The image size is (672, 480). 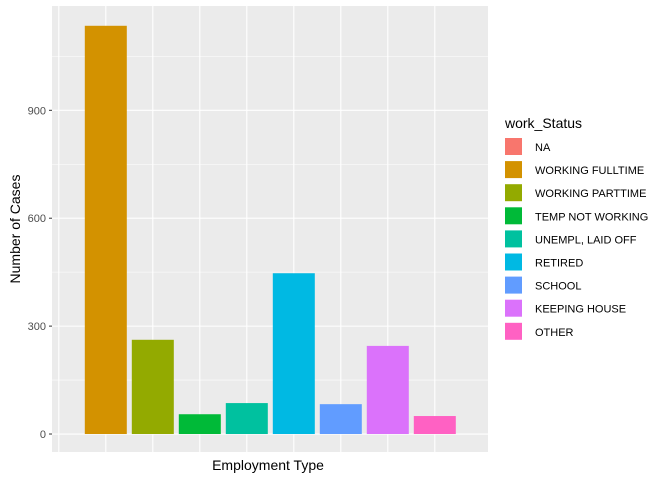 What do you see at coordinates (43, 435) in the screenshot?
I see `y-tick-label: 0` at bounding box center [43, 435].